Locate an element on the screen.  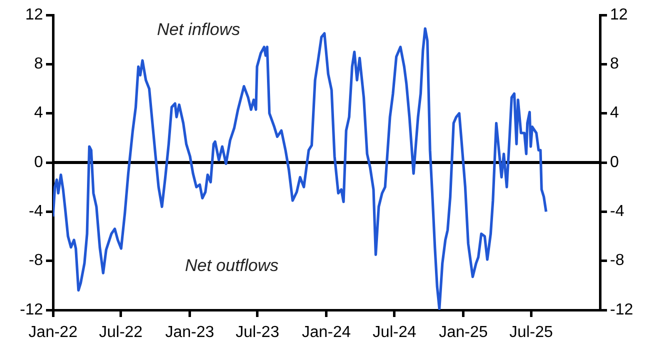
x-tick-label: Jan-24 is located at coordinates (326, 333).